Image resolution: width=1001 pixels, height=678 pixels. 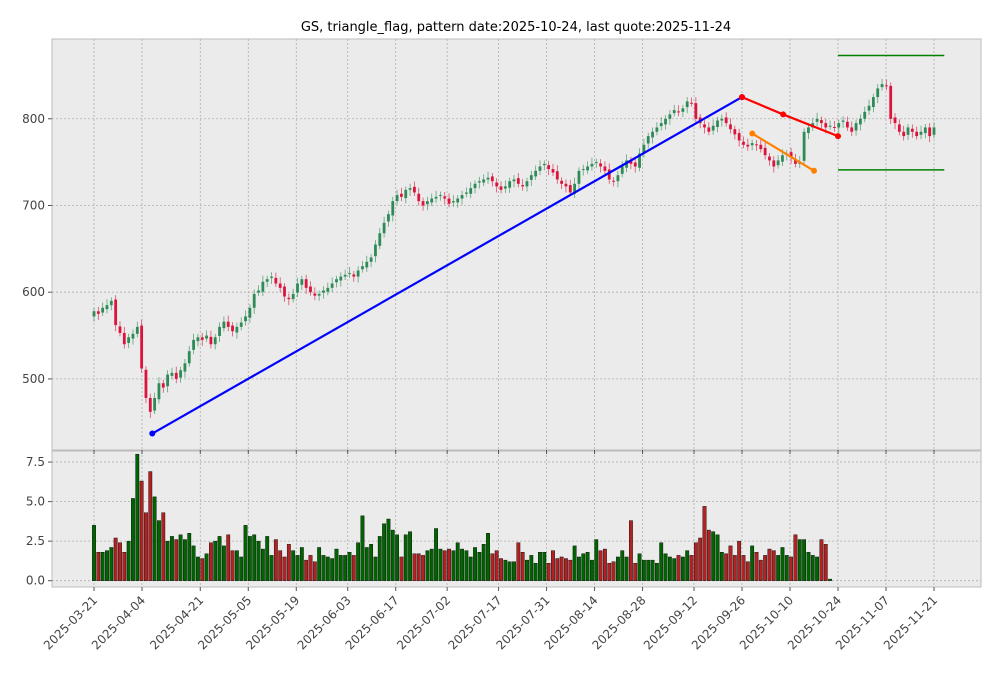 I want to click on pattern-point, so click(x=783, y=114).